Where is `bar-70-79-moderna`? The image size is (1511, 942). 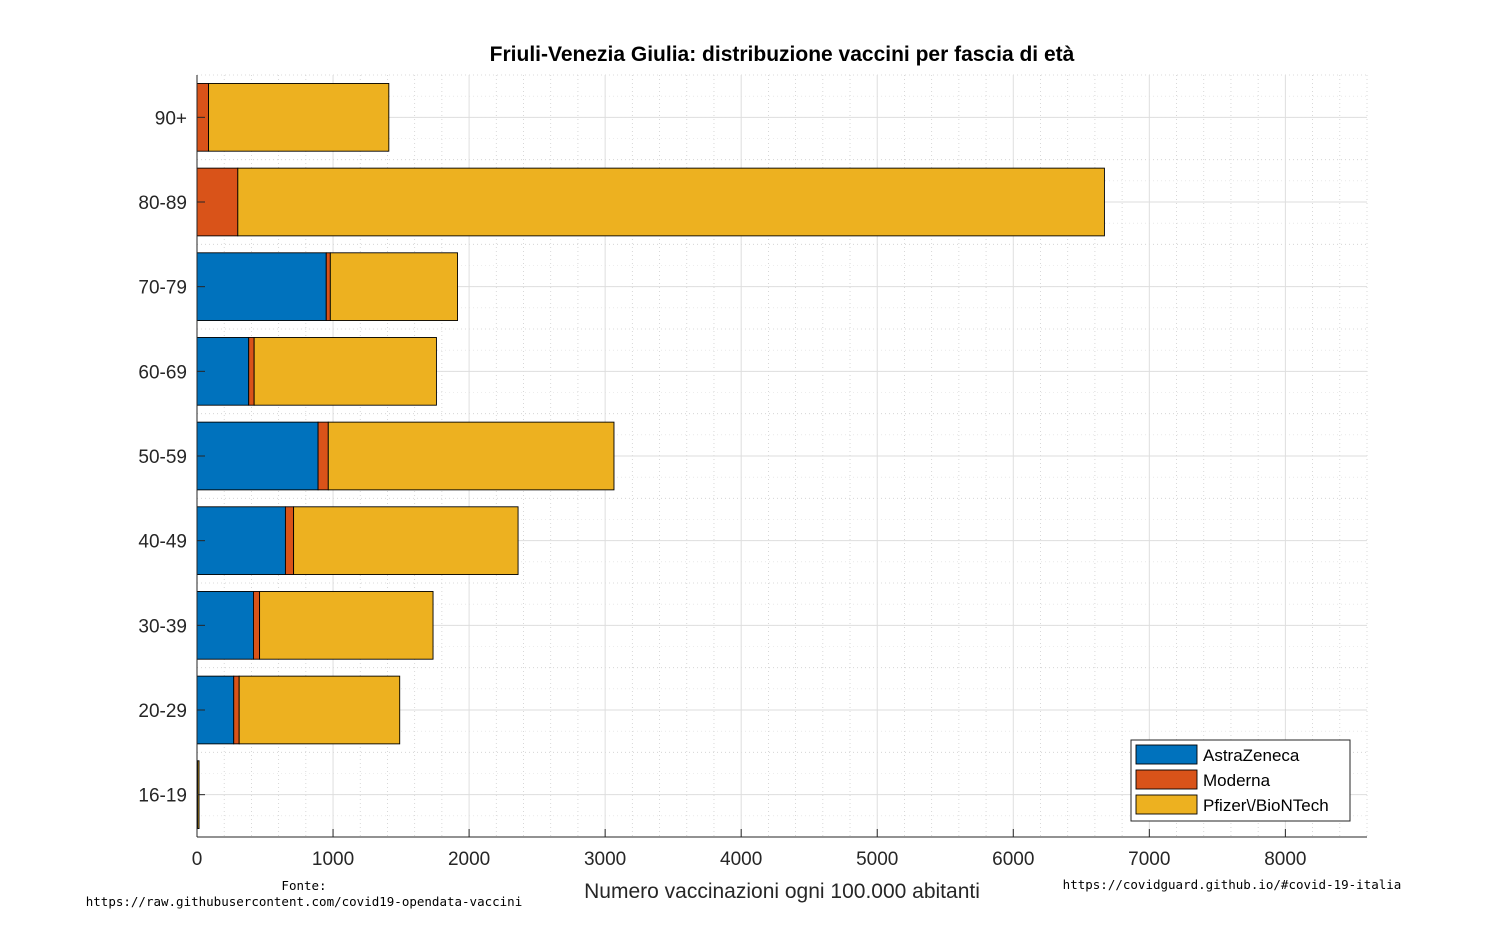
bar-70-79-moderna is located at coordinates (328, 286).